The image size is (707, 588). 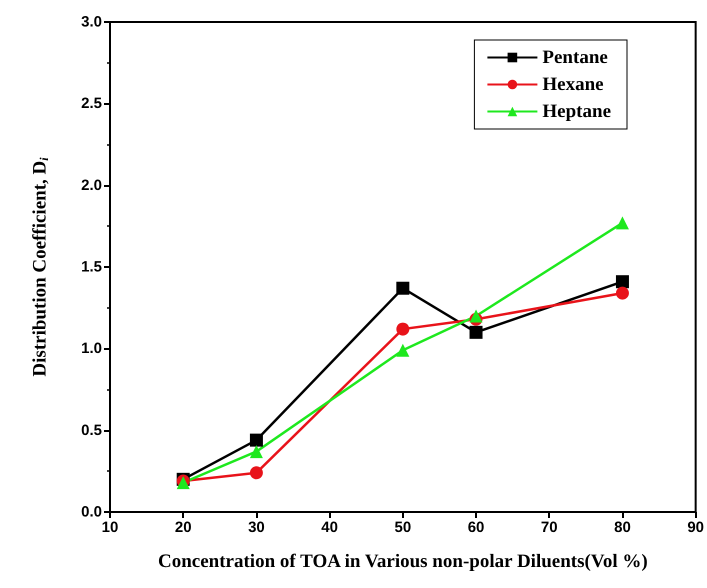 I want to click on y-tick-label: 2.0, so click(x=91, y=185).